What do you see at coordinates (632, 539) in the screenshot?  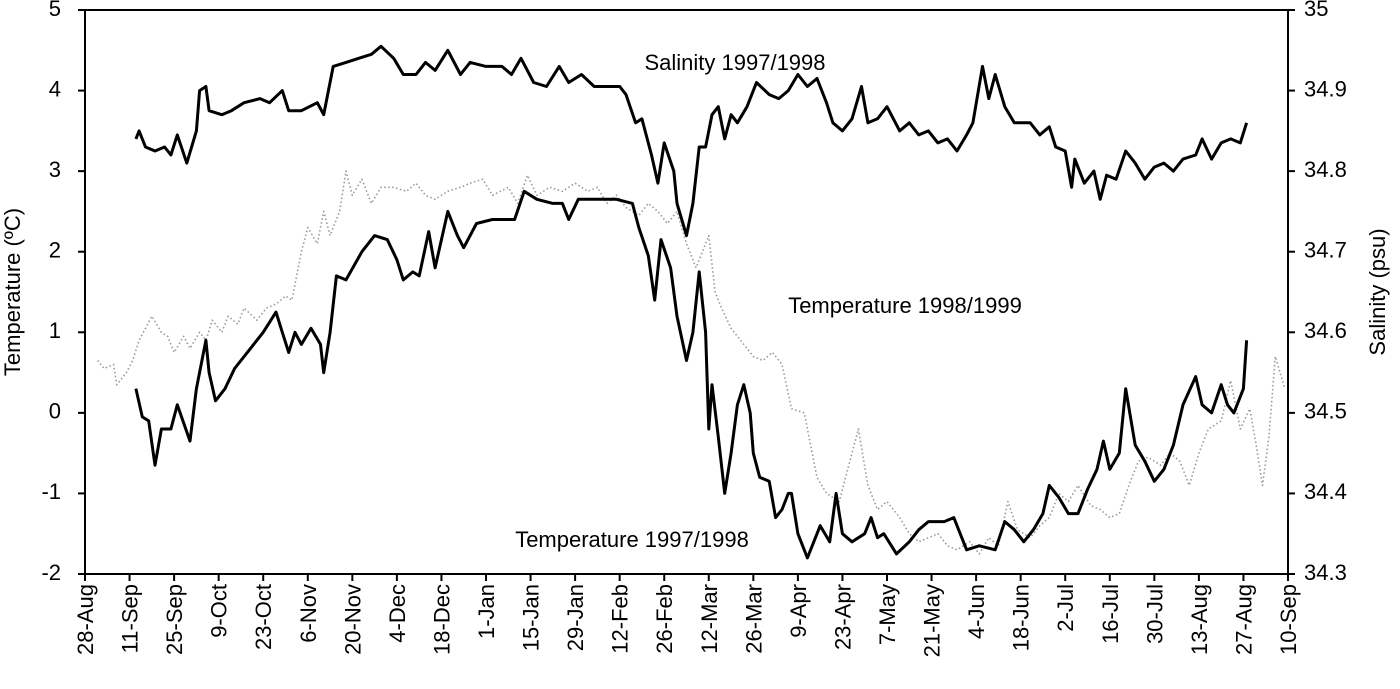 I see `annotation: Temperature 1997/1998` at bounding box center [632, 539].